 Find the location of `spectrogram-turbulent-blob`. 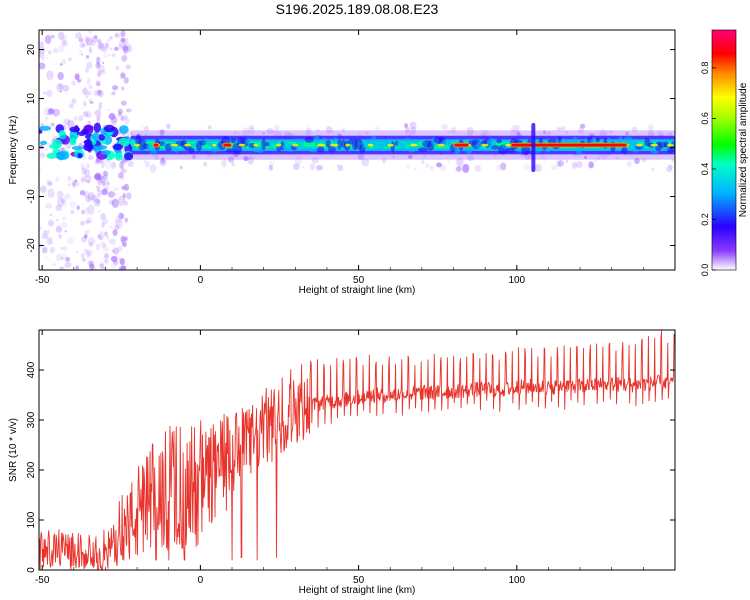

spectrogram-turbulent-blob is located at coordinates (129, 156).